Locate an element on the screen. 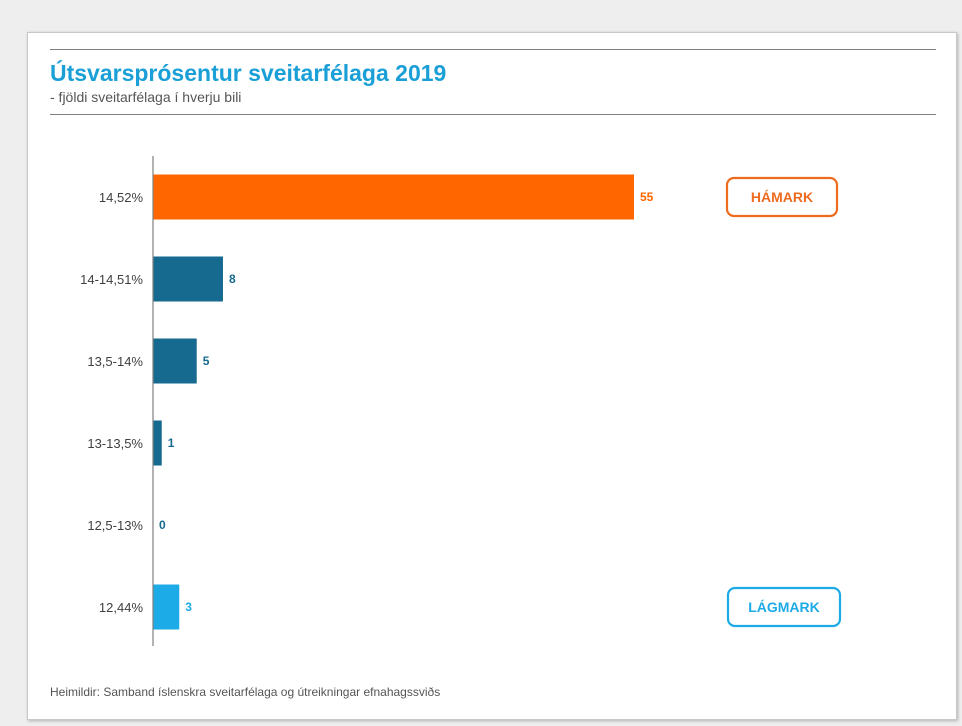 The width and height of the screenshot is (962, 726). value-label: 55 is located at coordinates (647, 197).